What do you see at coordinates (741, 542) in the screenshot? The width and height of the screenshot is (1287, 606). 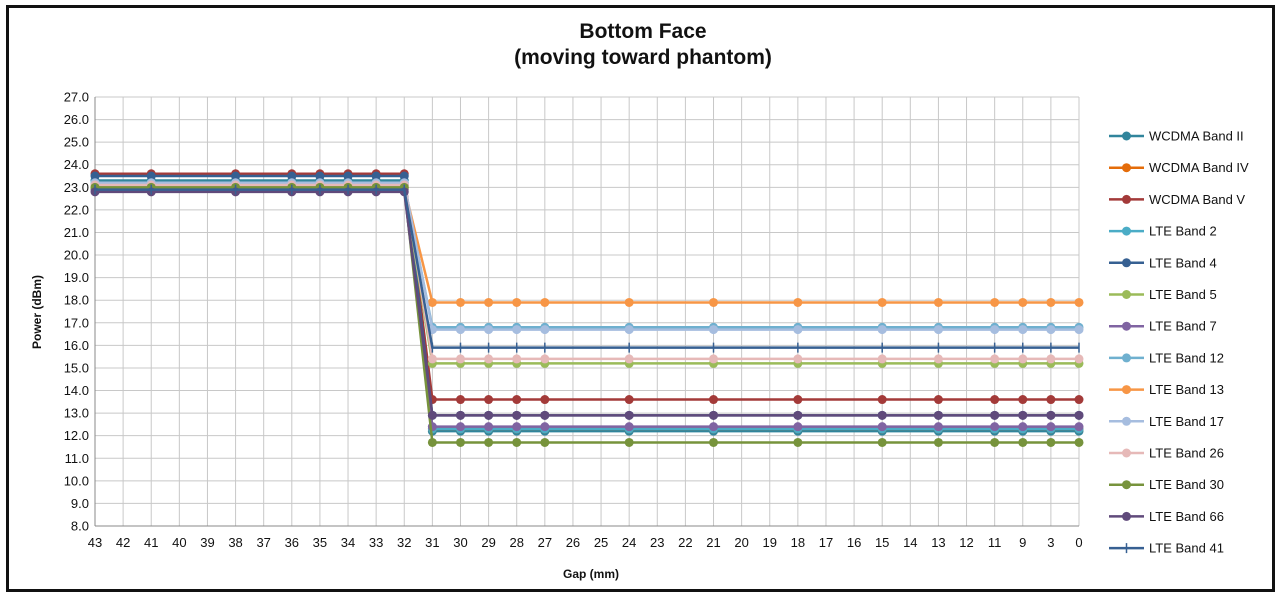 I see `x-tick-label: 20` at bounding box center [741, 542].